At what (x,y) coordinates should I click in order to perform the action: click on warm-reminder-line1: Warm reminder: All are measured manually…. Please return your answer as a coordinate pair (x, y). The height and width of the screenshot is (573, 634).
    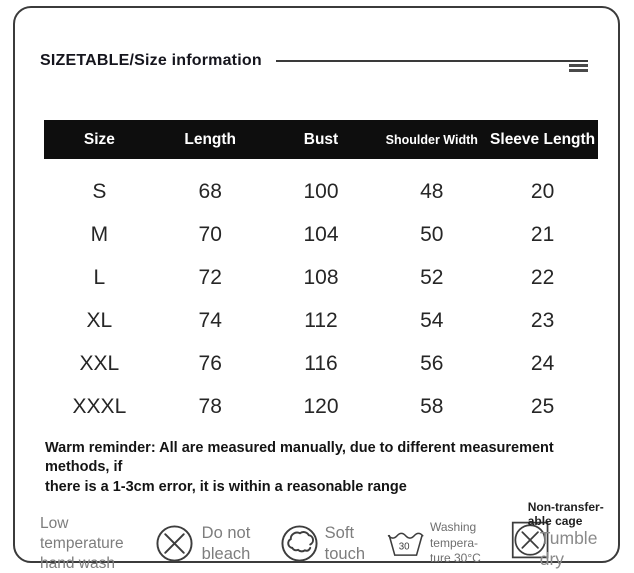
    Looking at the image, I should click on (299, 458).